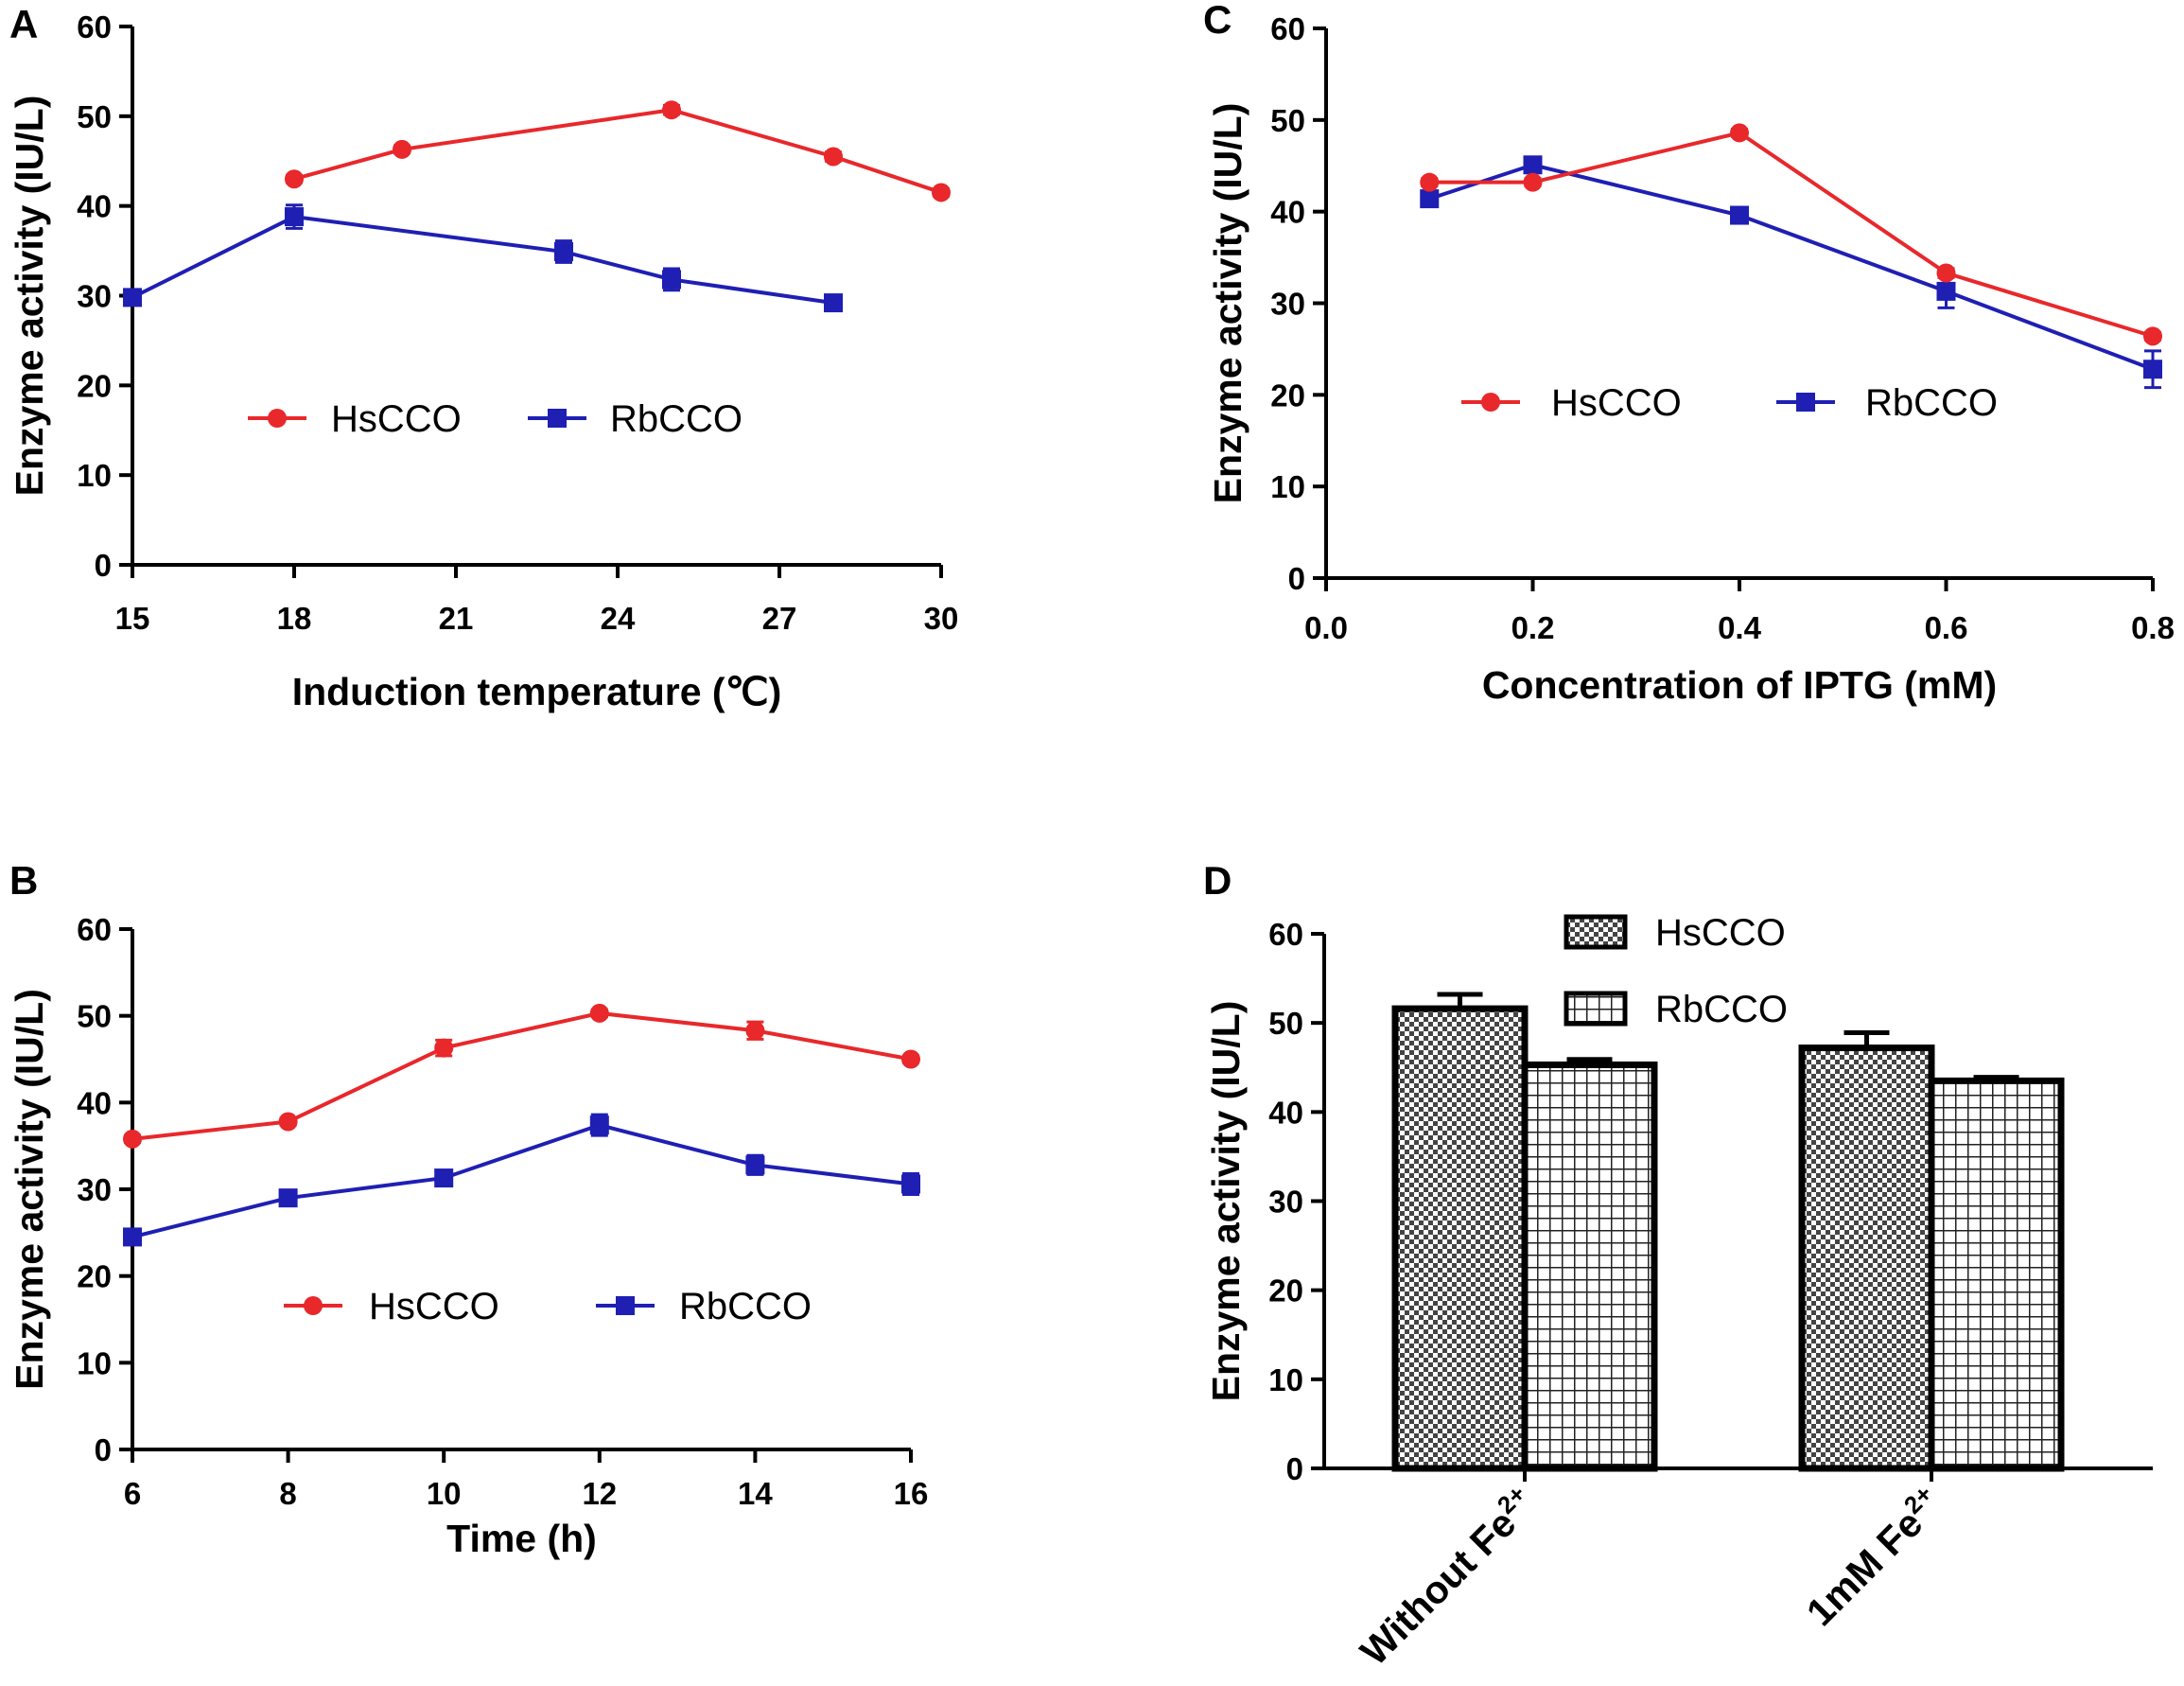  I want to click on category-base: 1mM Fe, so click(1865, 1568).